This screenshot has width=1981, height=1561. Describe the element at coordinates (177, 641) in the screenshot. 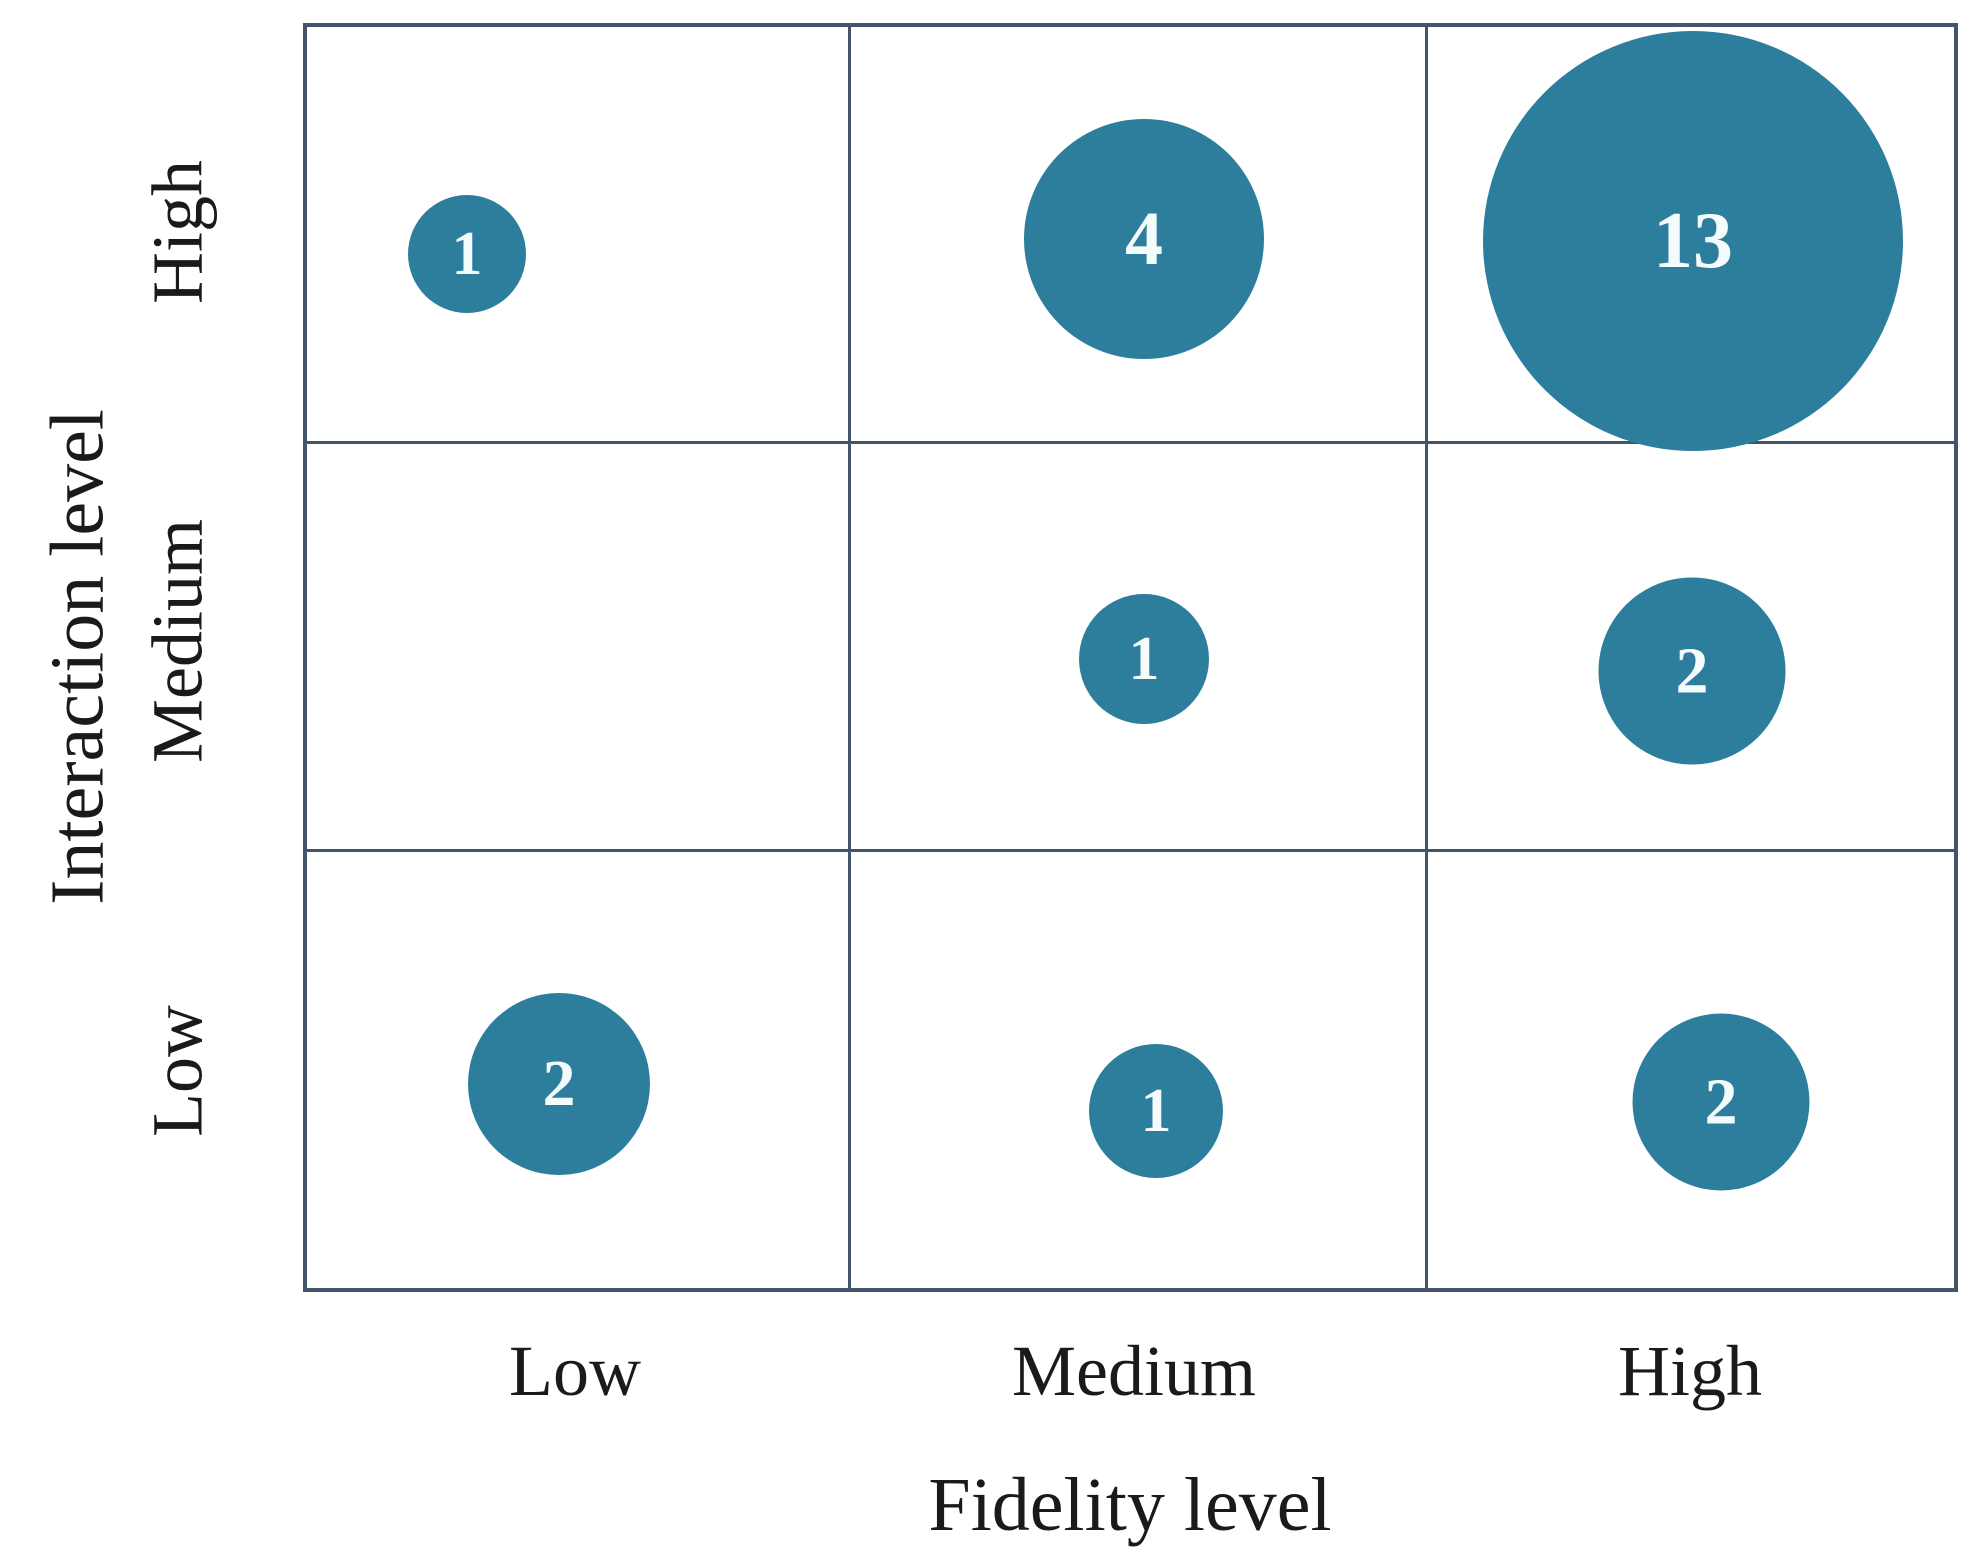

I see `y-tick-medium: Medium` at that location.